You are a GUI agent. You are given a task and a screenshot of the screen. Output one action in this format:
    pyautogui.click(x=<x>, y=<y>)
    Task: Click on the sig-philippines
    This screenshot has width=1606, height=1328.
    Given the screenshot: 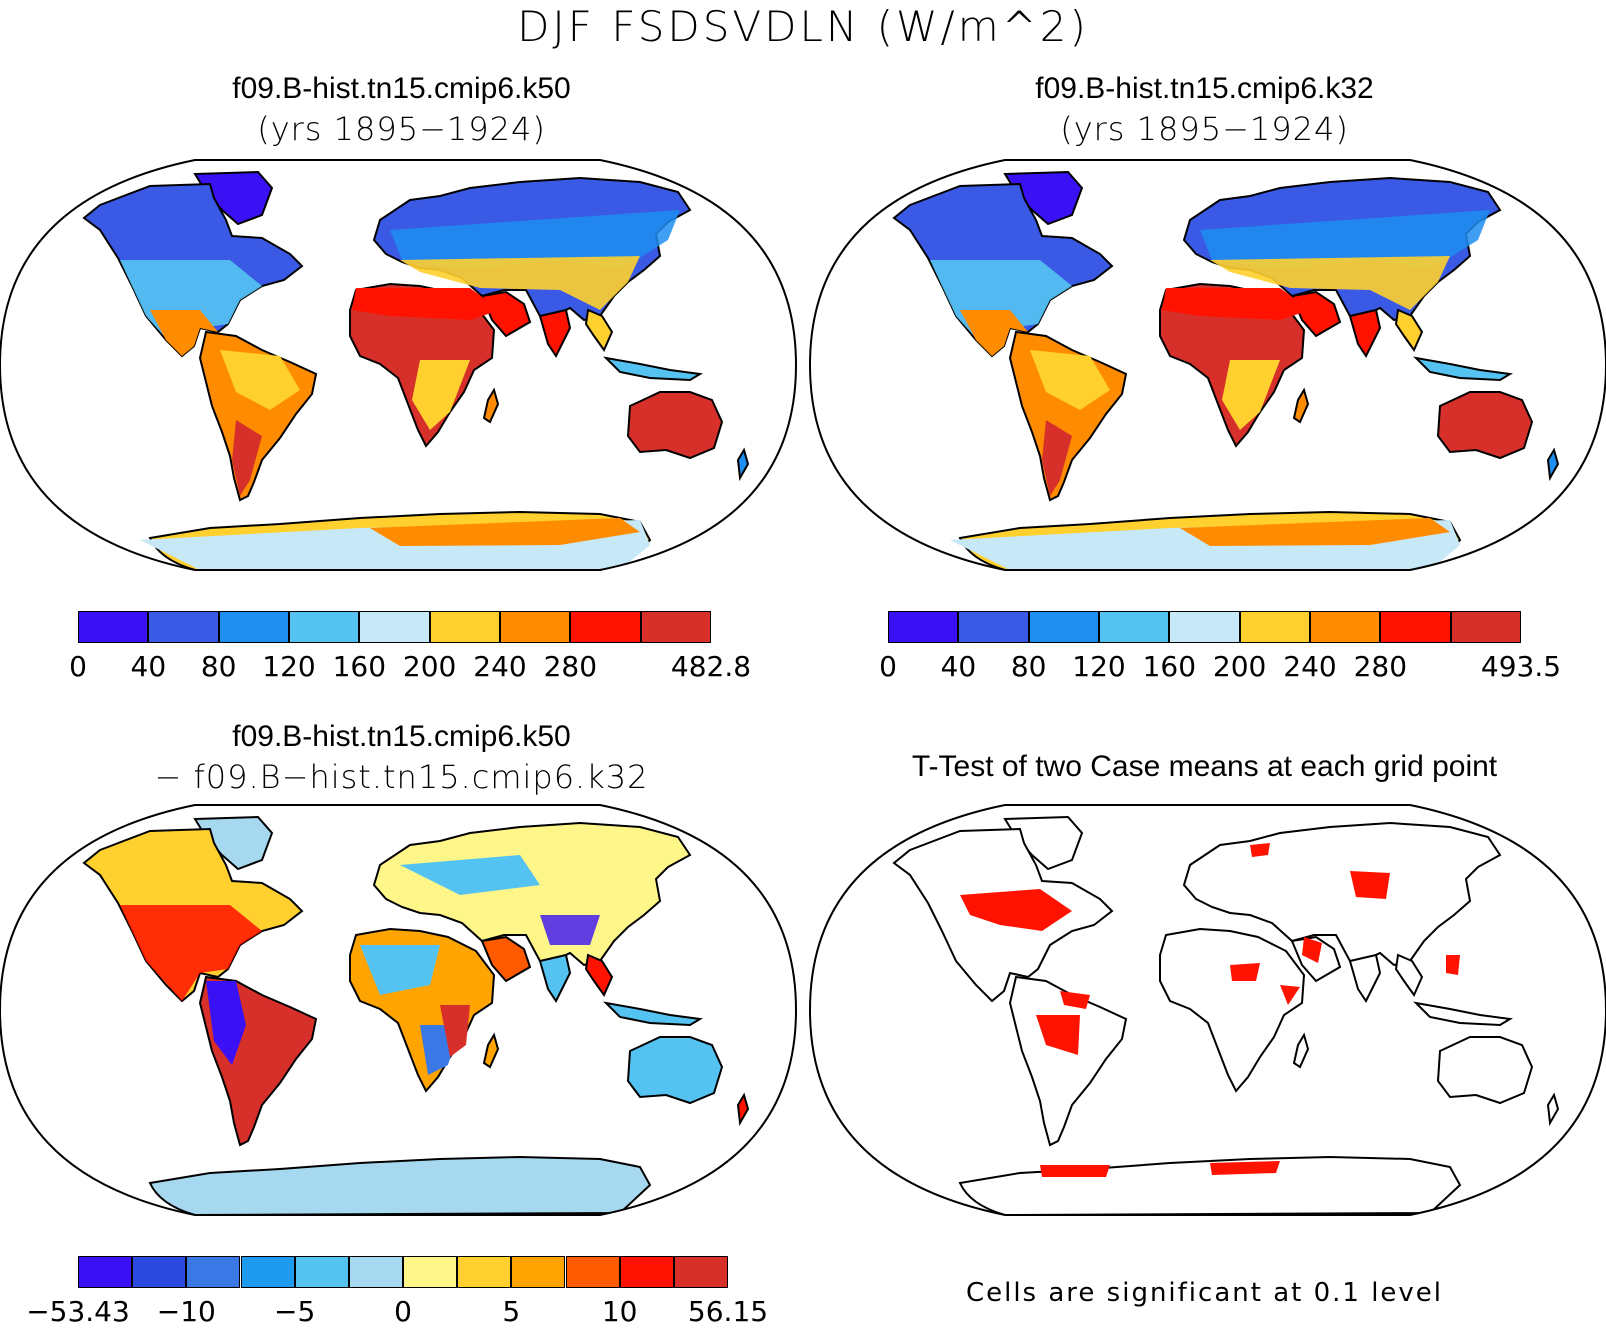 What is the action you would take?
    pyautogui.click(x=1453, y=965)
    